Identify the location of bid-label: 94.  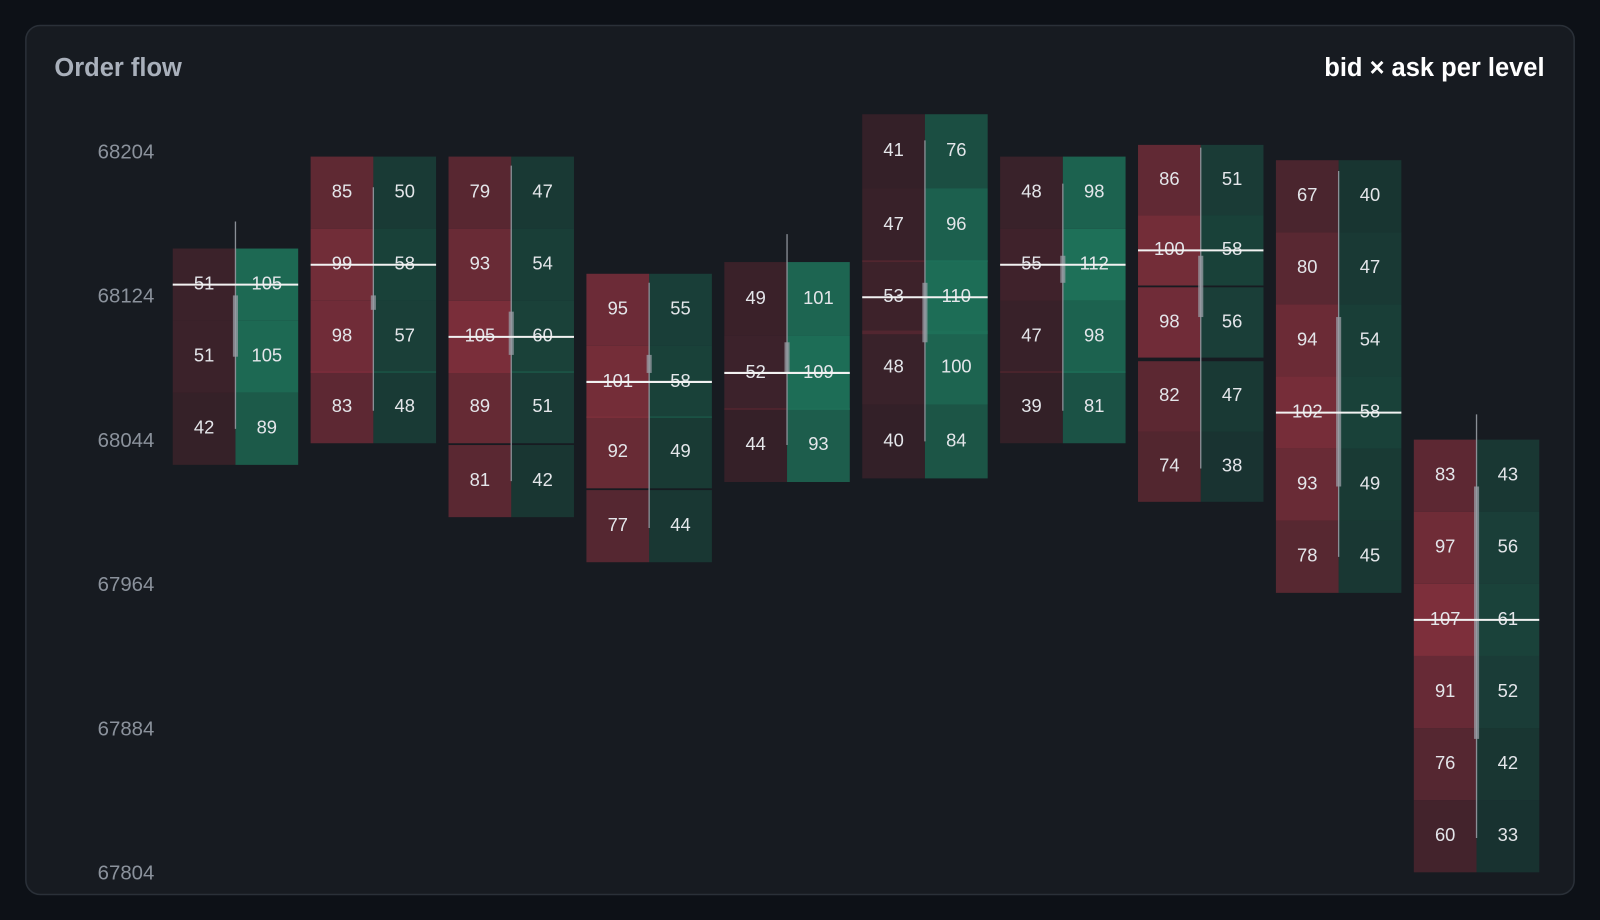
(1307, 338).